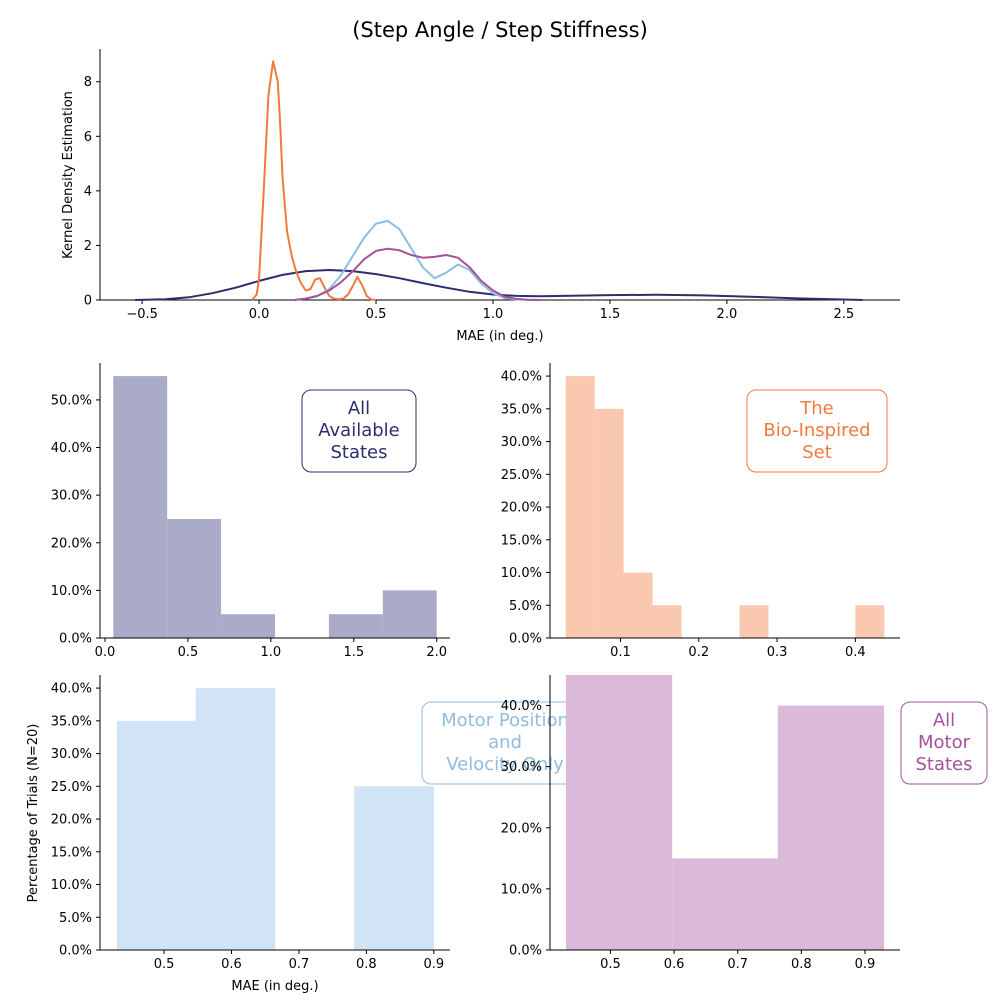 The height and width of the screenshot is (1000, 1000). What do you see at coordinates (816, 408) in the screenshot?
I see `hist_bio_inspired-label-line: The` at bounding box center [816, 408].